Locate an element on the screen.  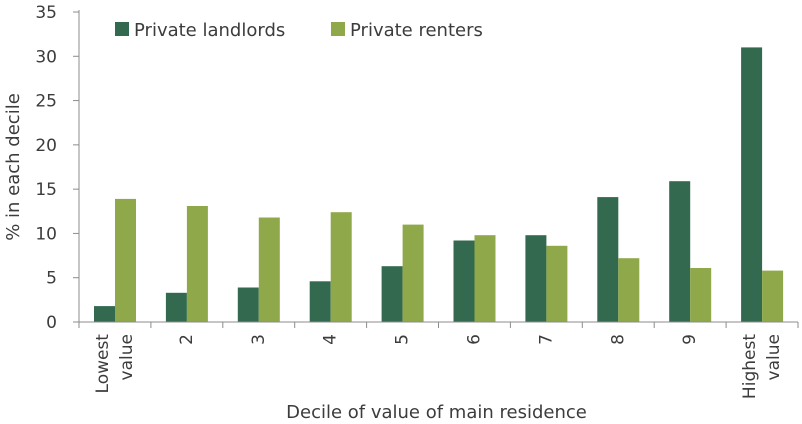
x-tick-label: 8 is located at coordinates (618, 339).